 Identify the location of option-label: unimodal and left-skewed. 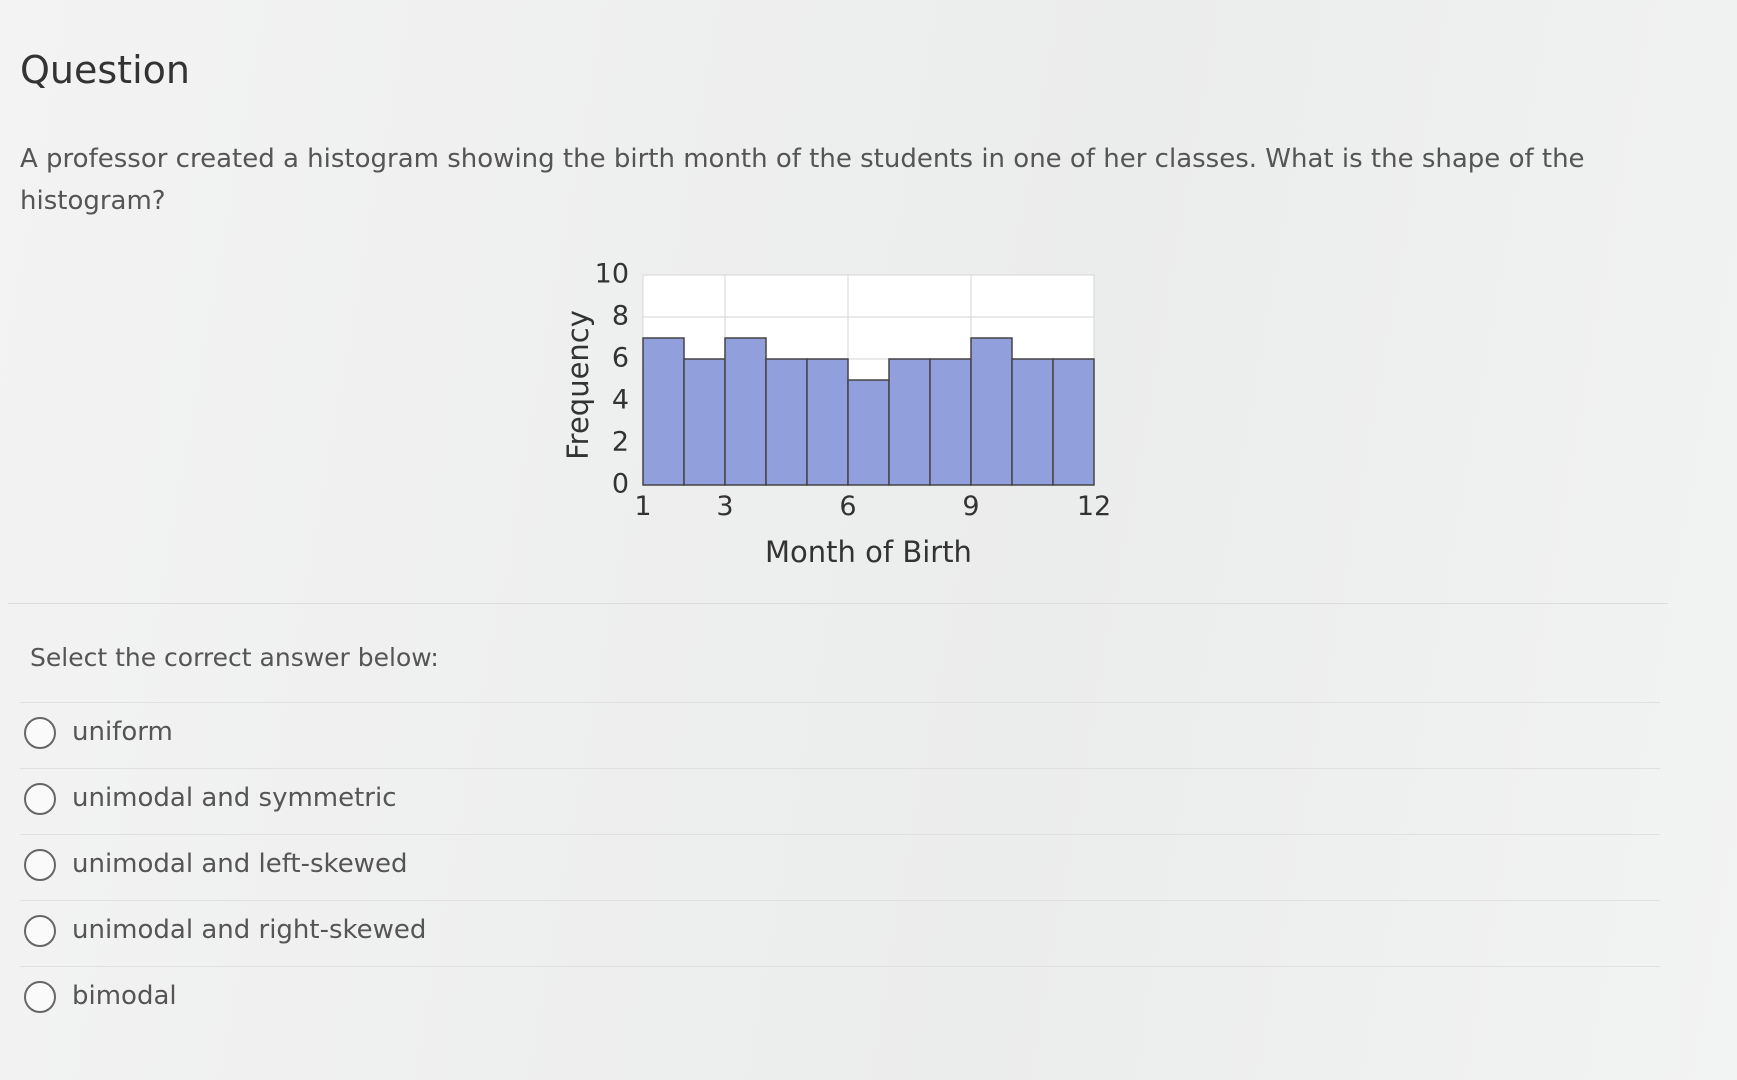
(240, 864).